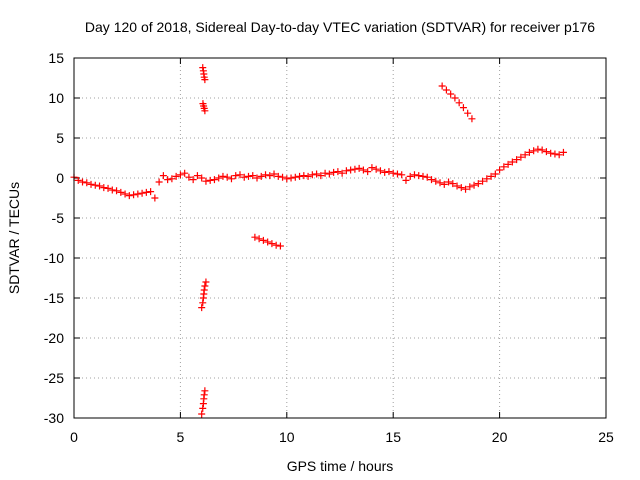 This screenshot has height=480, width=640. I want to click on x-axis-label: GPS time / hours, so click(340, 466).